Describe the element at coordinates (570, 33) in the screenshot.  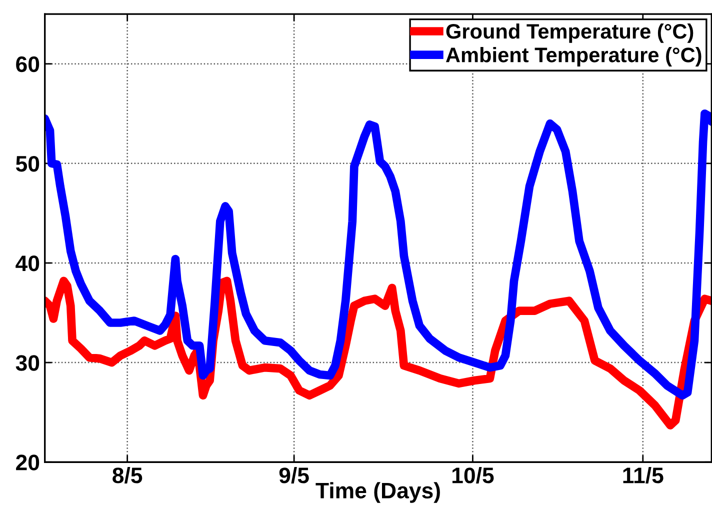
I see `legend-label: Ground Temperature (°C)` at that location.